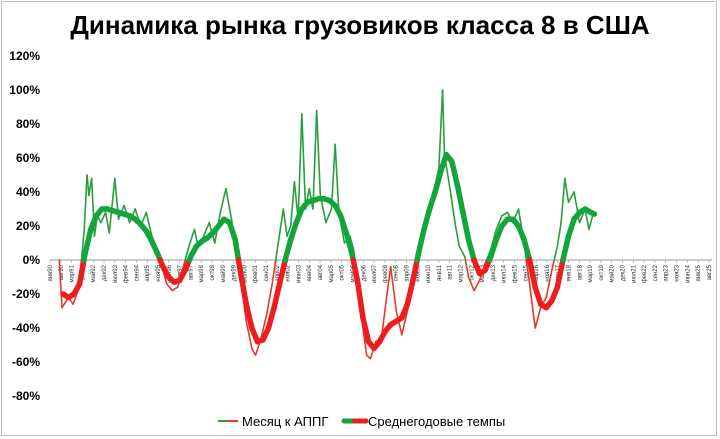 The height and width of the screenshot is (439, 720). Describe the element at coordinates (440, 272) in the screenshot. I see `x-tick-label: янв11` at that location.